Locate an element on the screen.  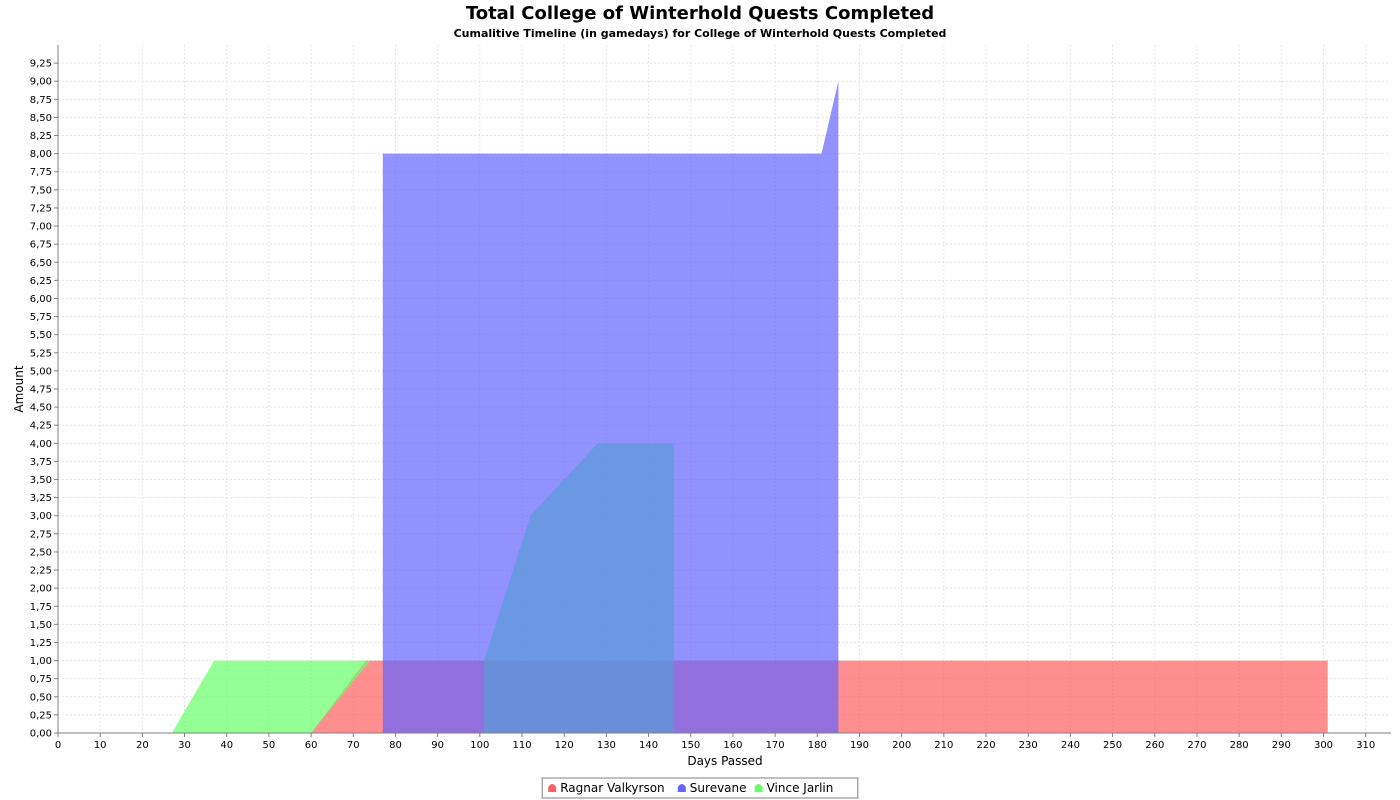
x-tick-label: 30 is located at coordinates (184, 745).